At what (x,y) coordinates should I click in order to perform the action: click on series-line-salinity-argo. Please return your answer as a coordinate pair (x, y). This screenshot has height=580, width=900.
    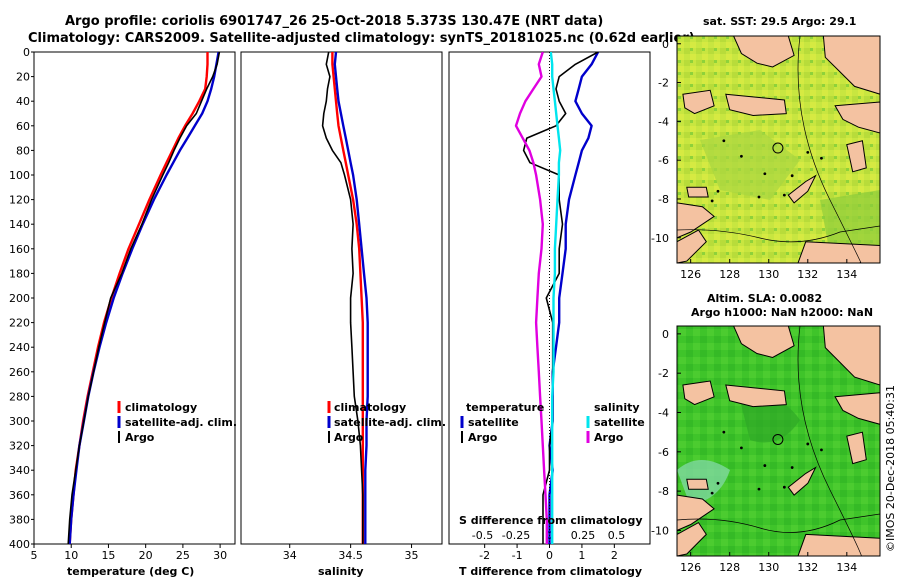
    Looking at the image, I should click on (531, 298).